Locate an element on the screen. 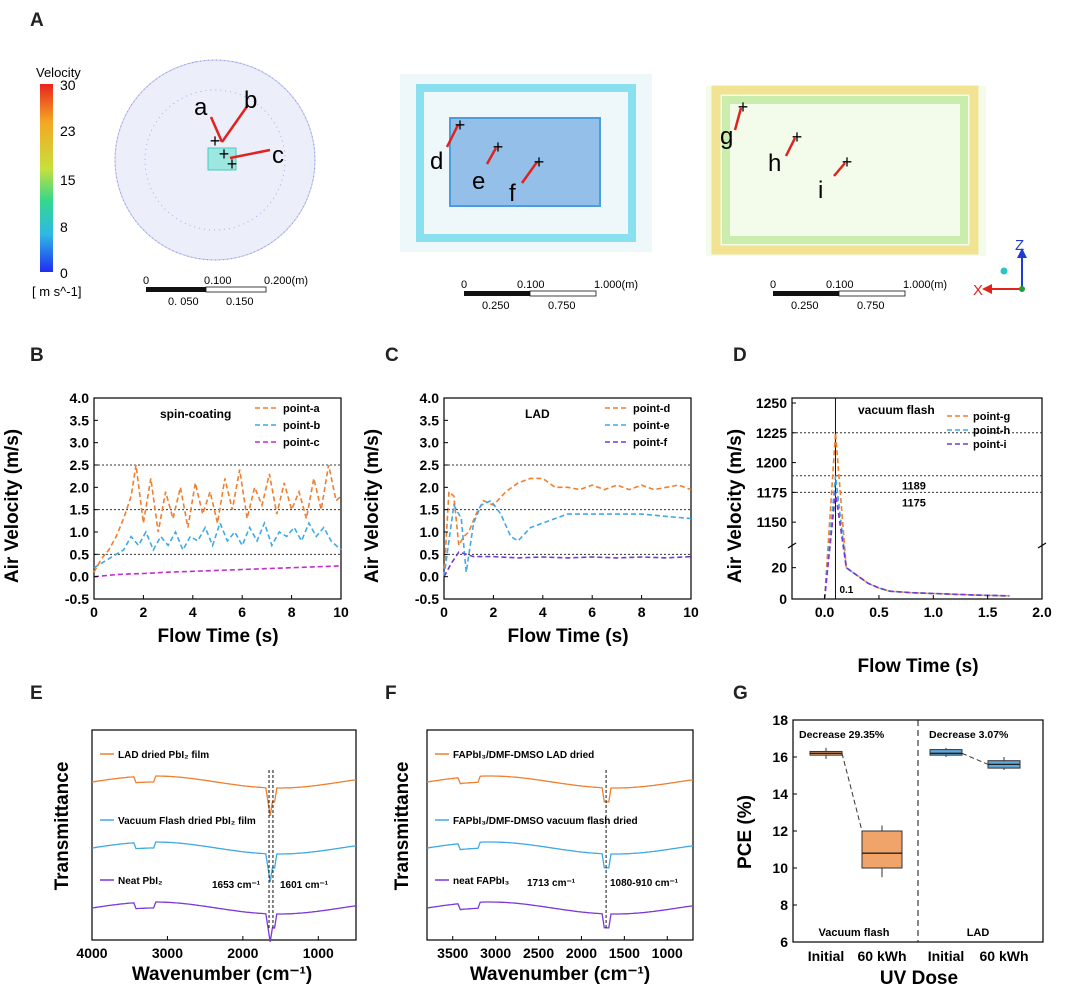  origin-dot is located at coordinates (1022, 289).